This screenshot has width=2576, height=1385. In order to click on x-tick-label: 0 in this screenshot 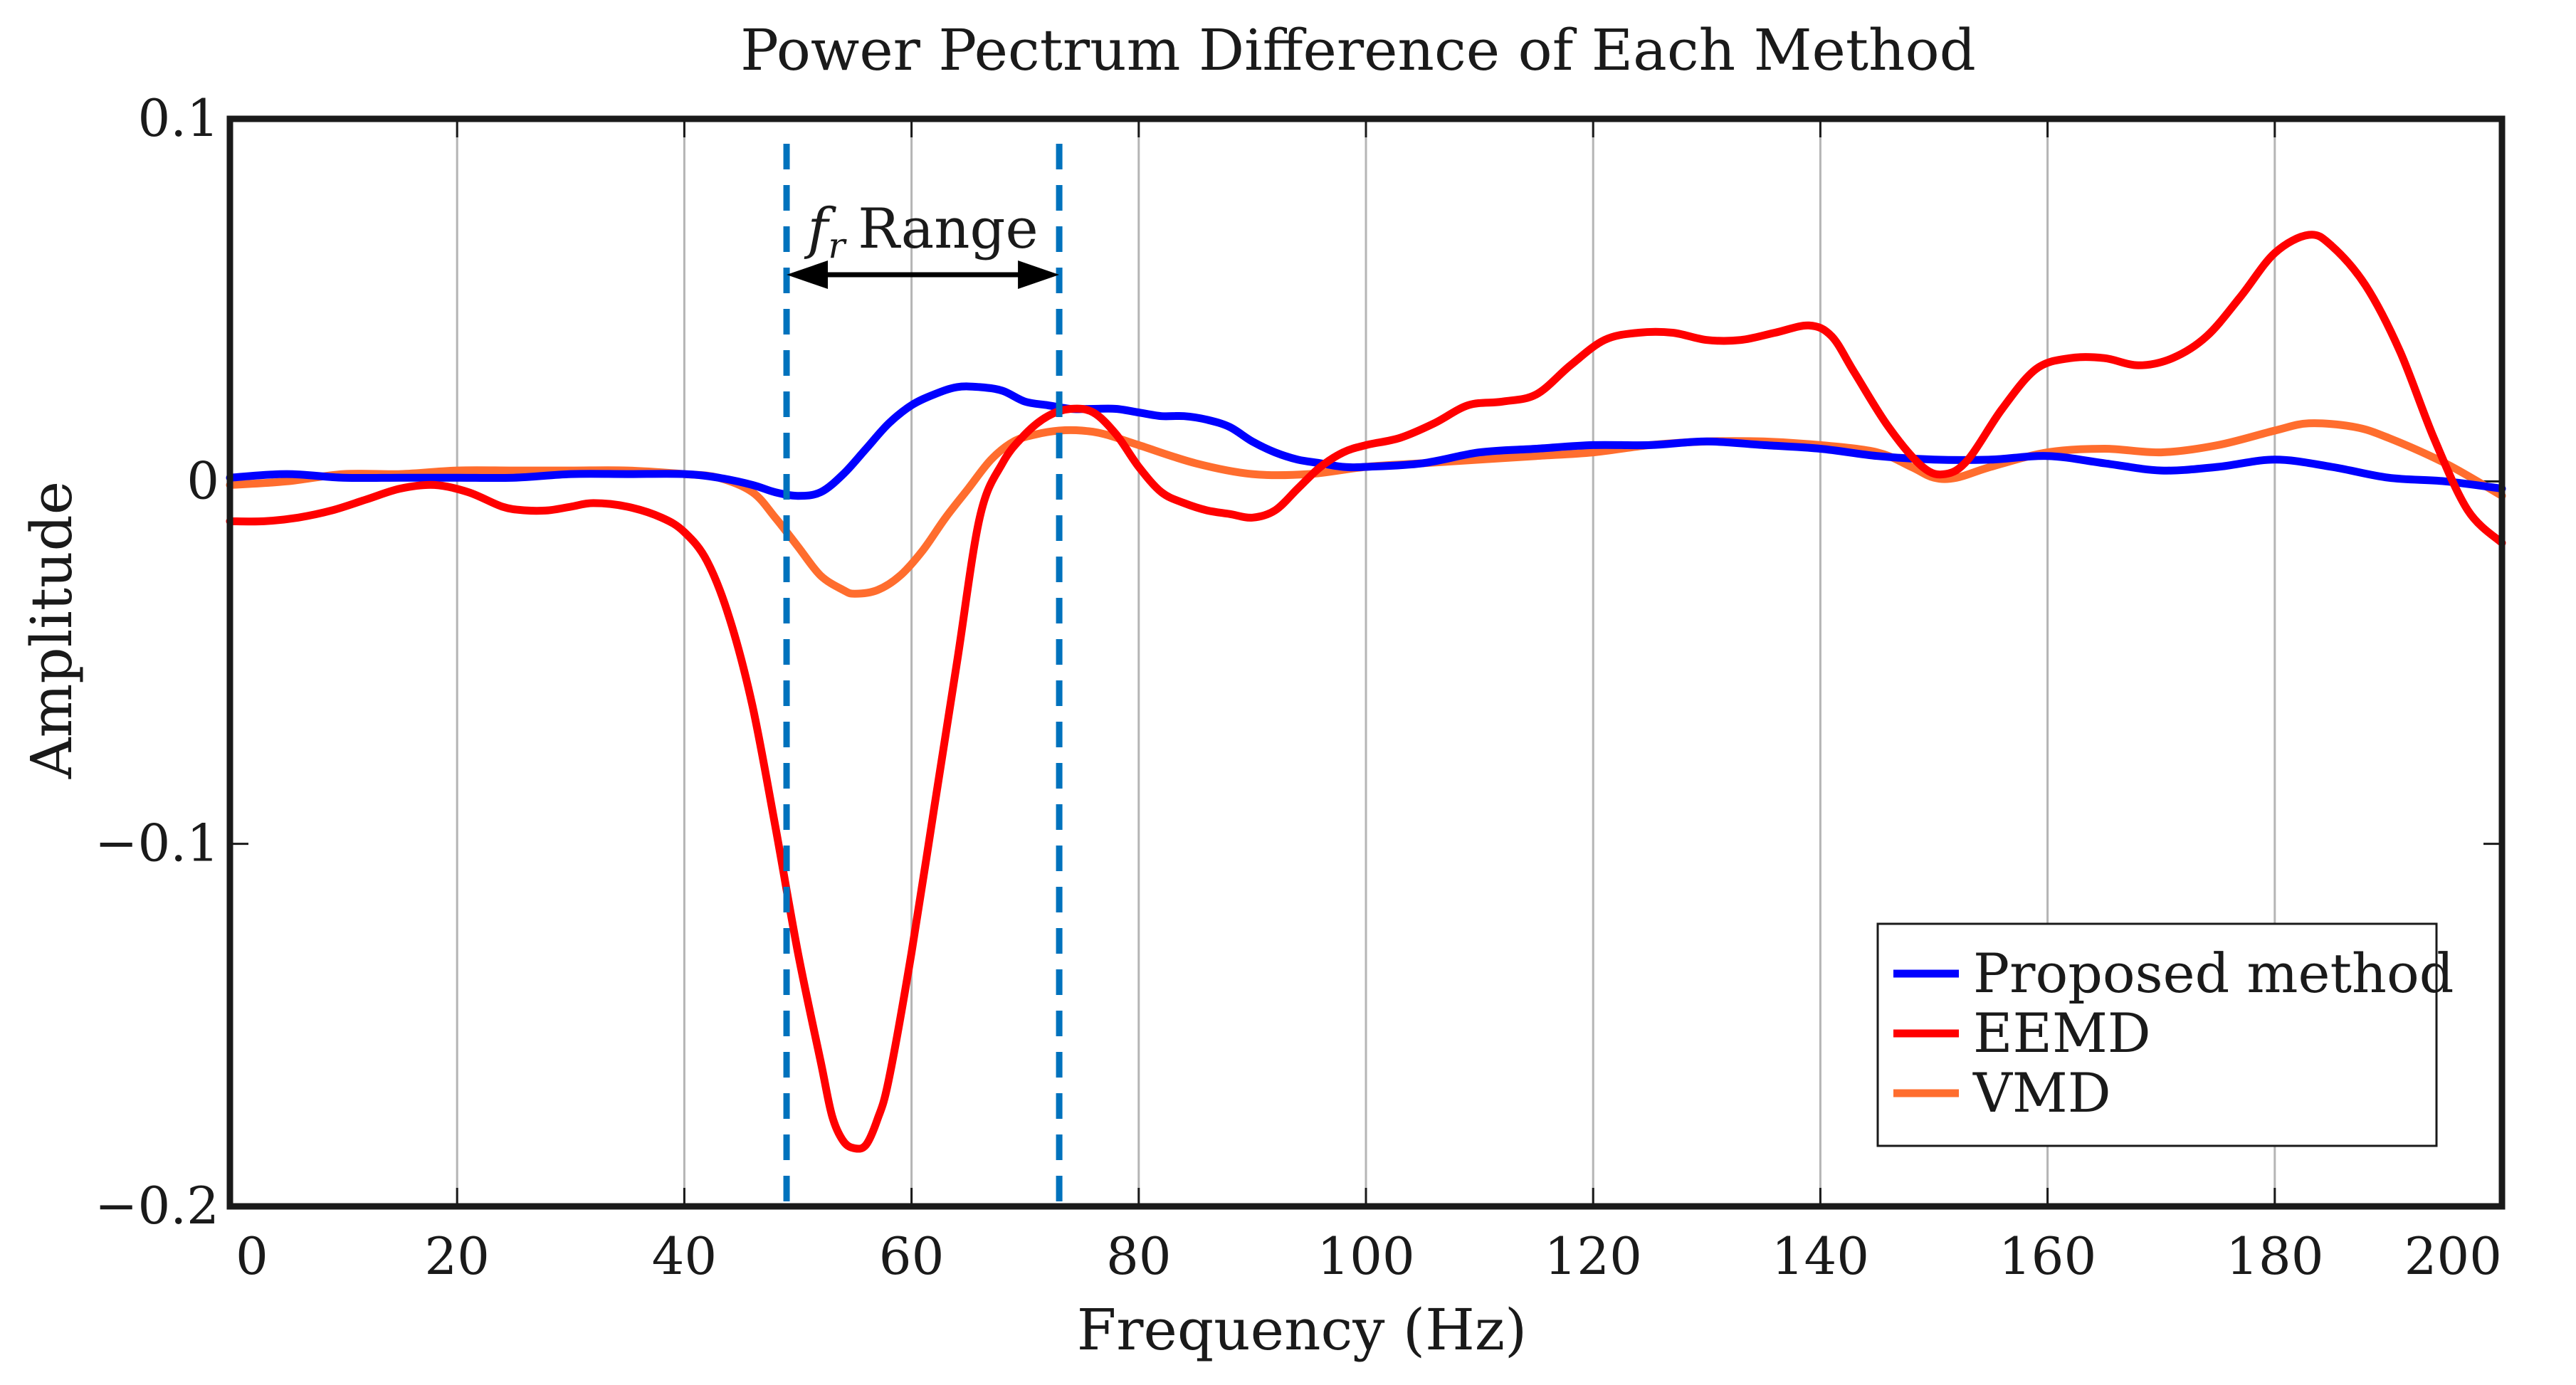, I will do `click(252, 1256)`.